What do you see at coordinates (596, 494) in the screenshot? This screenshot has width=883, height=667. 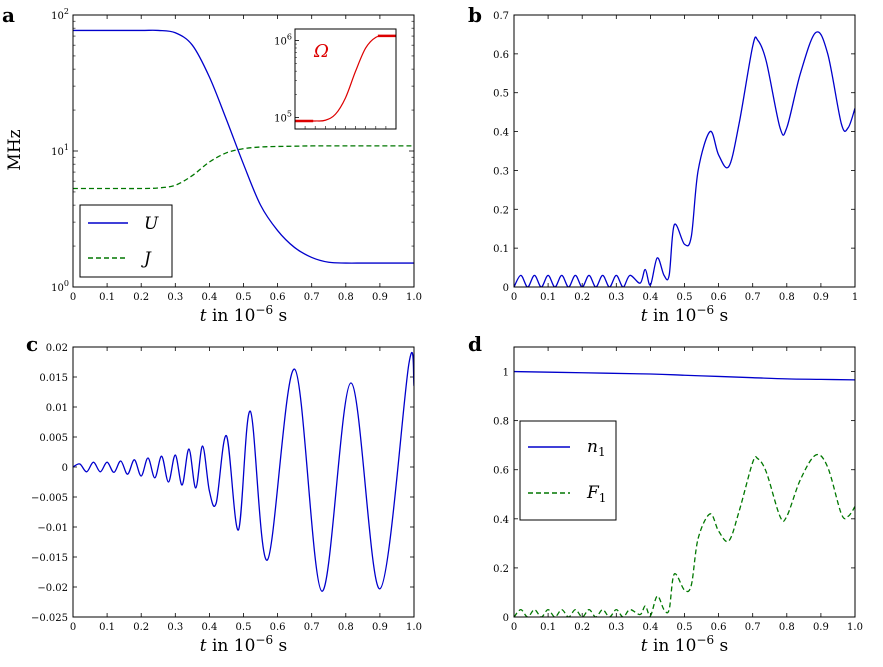 I see `legend-label-f1: F1` at bounding box center [596, 494].